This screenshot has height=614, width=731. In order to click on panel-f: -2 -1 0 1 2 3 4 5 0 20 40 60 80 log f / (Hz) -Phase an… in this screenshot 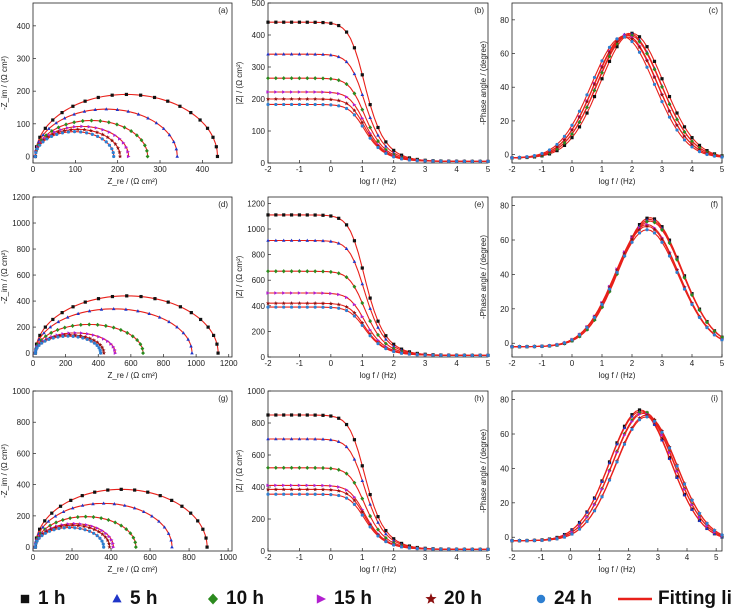, I will do `click(602, 288)`.